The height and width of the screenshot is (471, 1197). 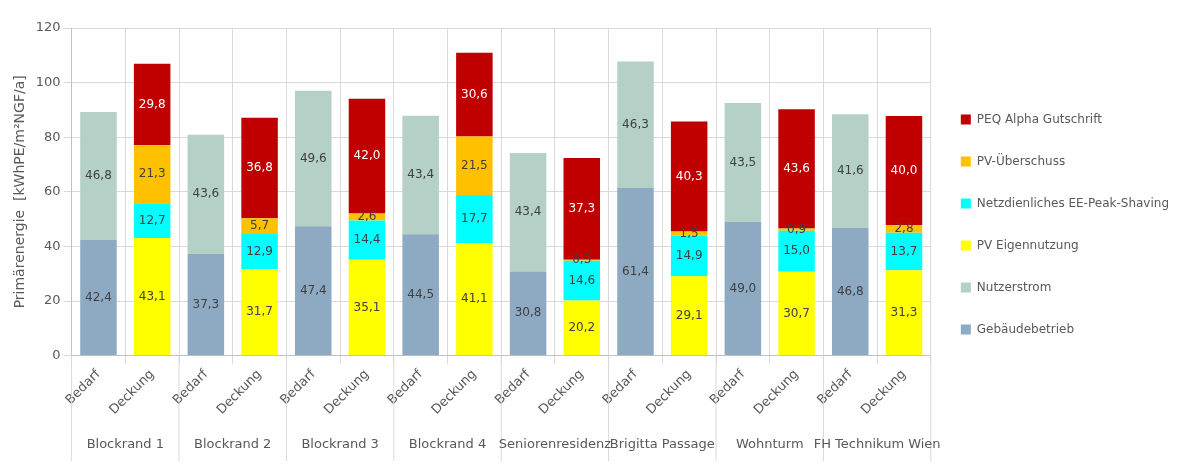 I want to click on data-label: 5,7, so click(x=260, y=225).